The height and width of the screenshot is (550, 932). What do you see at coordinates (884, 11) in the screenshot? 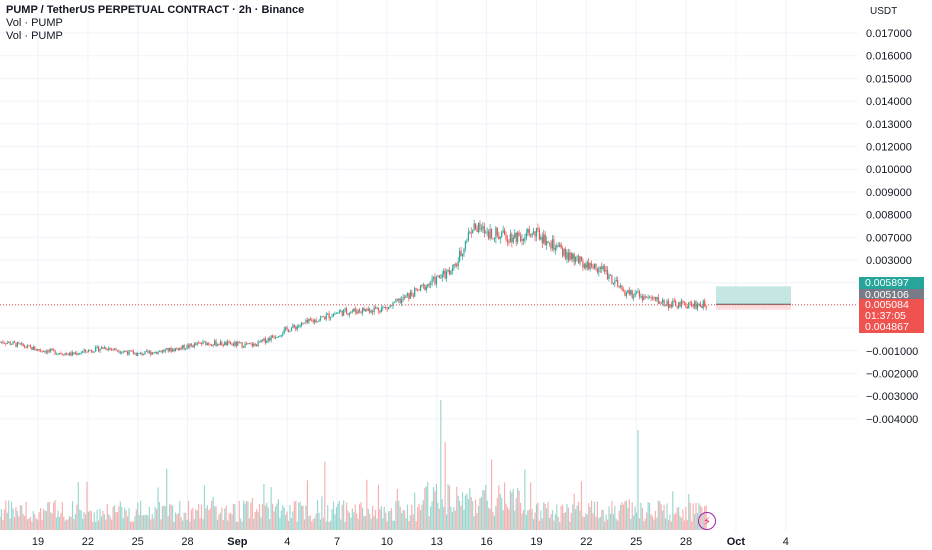
I see `price-unit-label: USDT` at bounding box center [884, 11].